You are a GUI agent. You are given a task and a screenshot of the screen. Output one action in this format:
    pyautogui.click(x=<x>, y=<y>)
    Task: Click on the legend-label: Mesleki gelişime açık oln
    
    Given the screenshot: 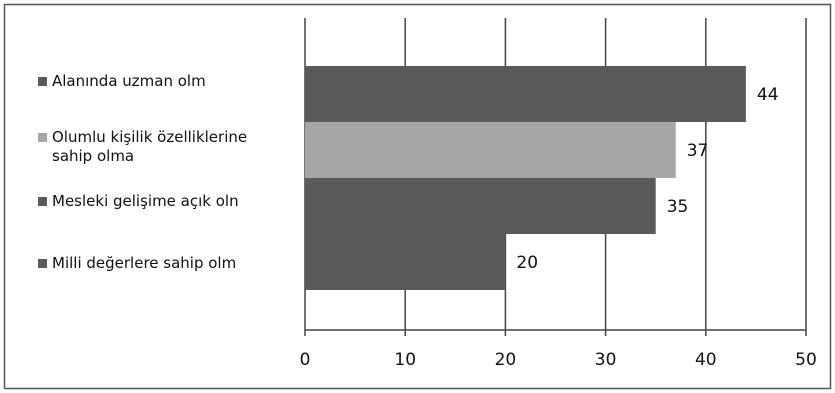 What is the action you would take?
    pyautogui.click(x=145, y=201)
    